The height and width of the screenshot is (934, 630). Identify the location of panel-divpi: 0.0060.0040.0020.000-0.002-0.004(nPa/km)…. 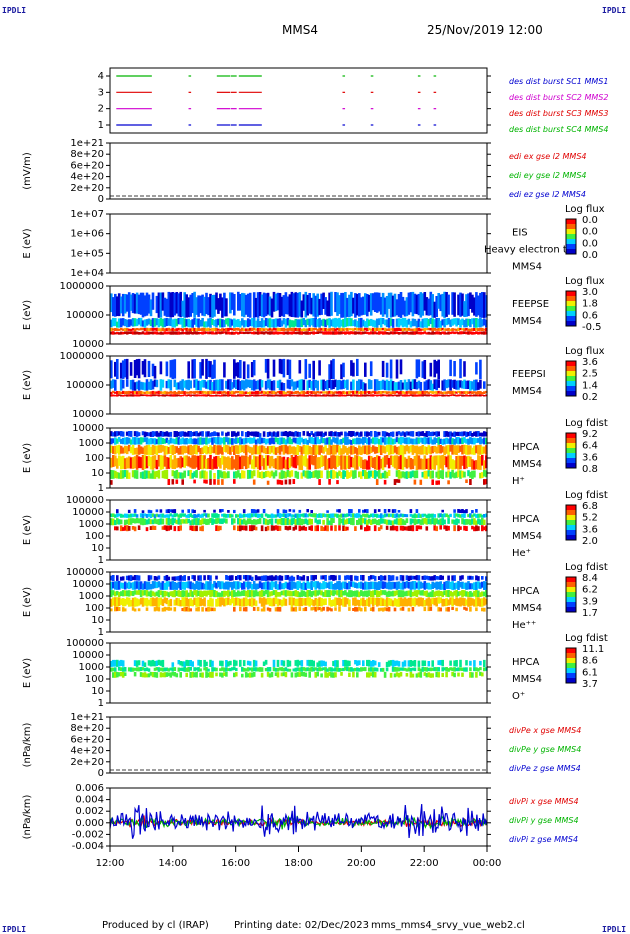
(300, 817).